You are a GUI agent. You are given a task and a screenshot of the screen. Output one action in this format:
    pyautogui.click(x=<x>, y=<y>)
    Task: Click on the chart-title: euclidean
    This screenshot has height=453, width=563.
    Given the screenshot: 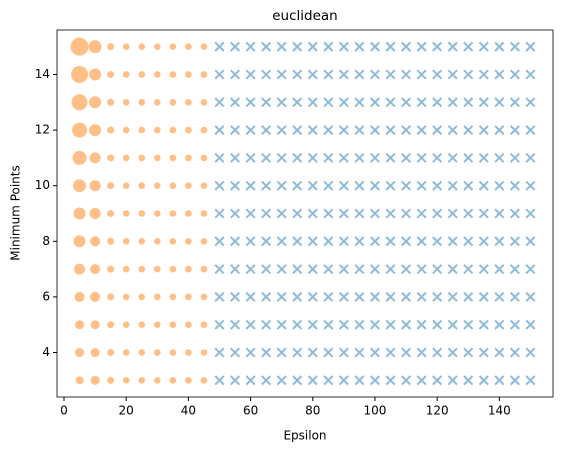 What is the action you would take?
    pyautogui.click(x=305, y=16)
    